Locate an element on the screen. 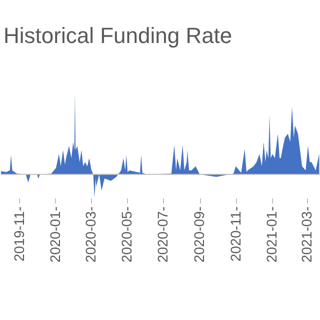 This screenshot has height=320, width=320. x-tick-label: 2020-05- is located at coordinates (126, 234).